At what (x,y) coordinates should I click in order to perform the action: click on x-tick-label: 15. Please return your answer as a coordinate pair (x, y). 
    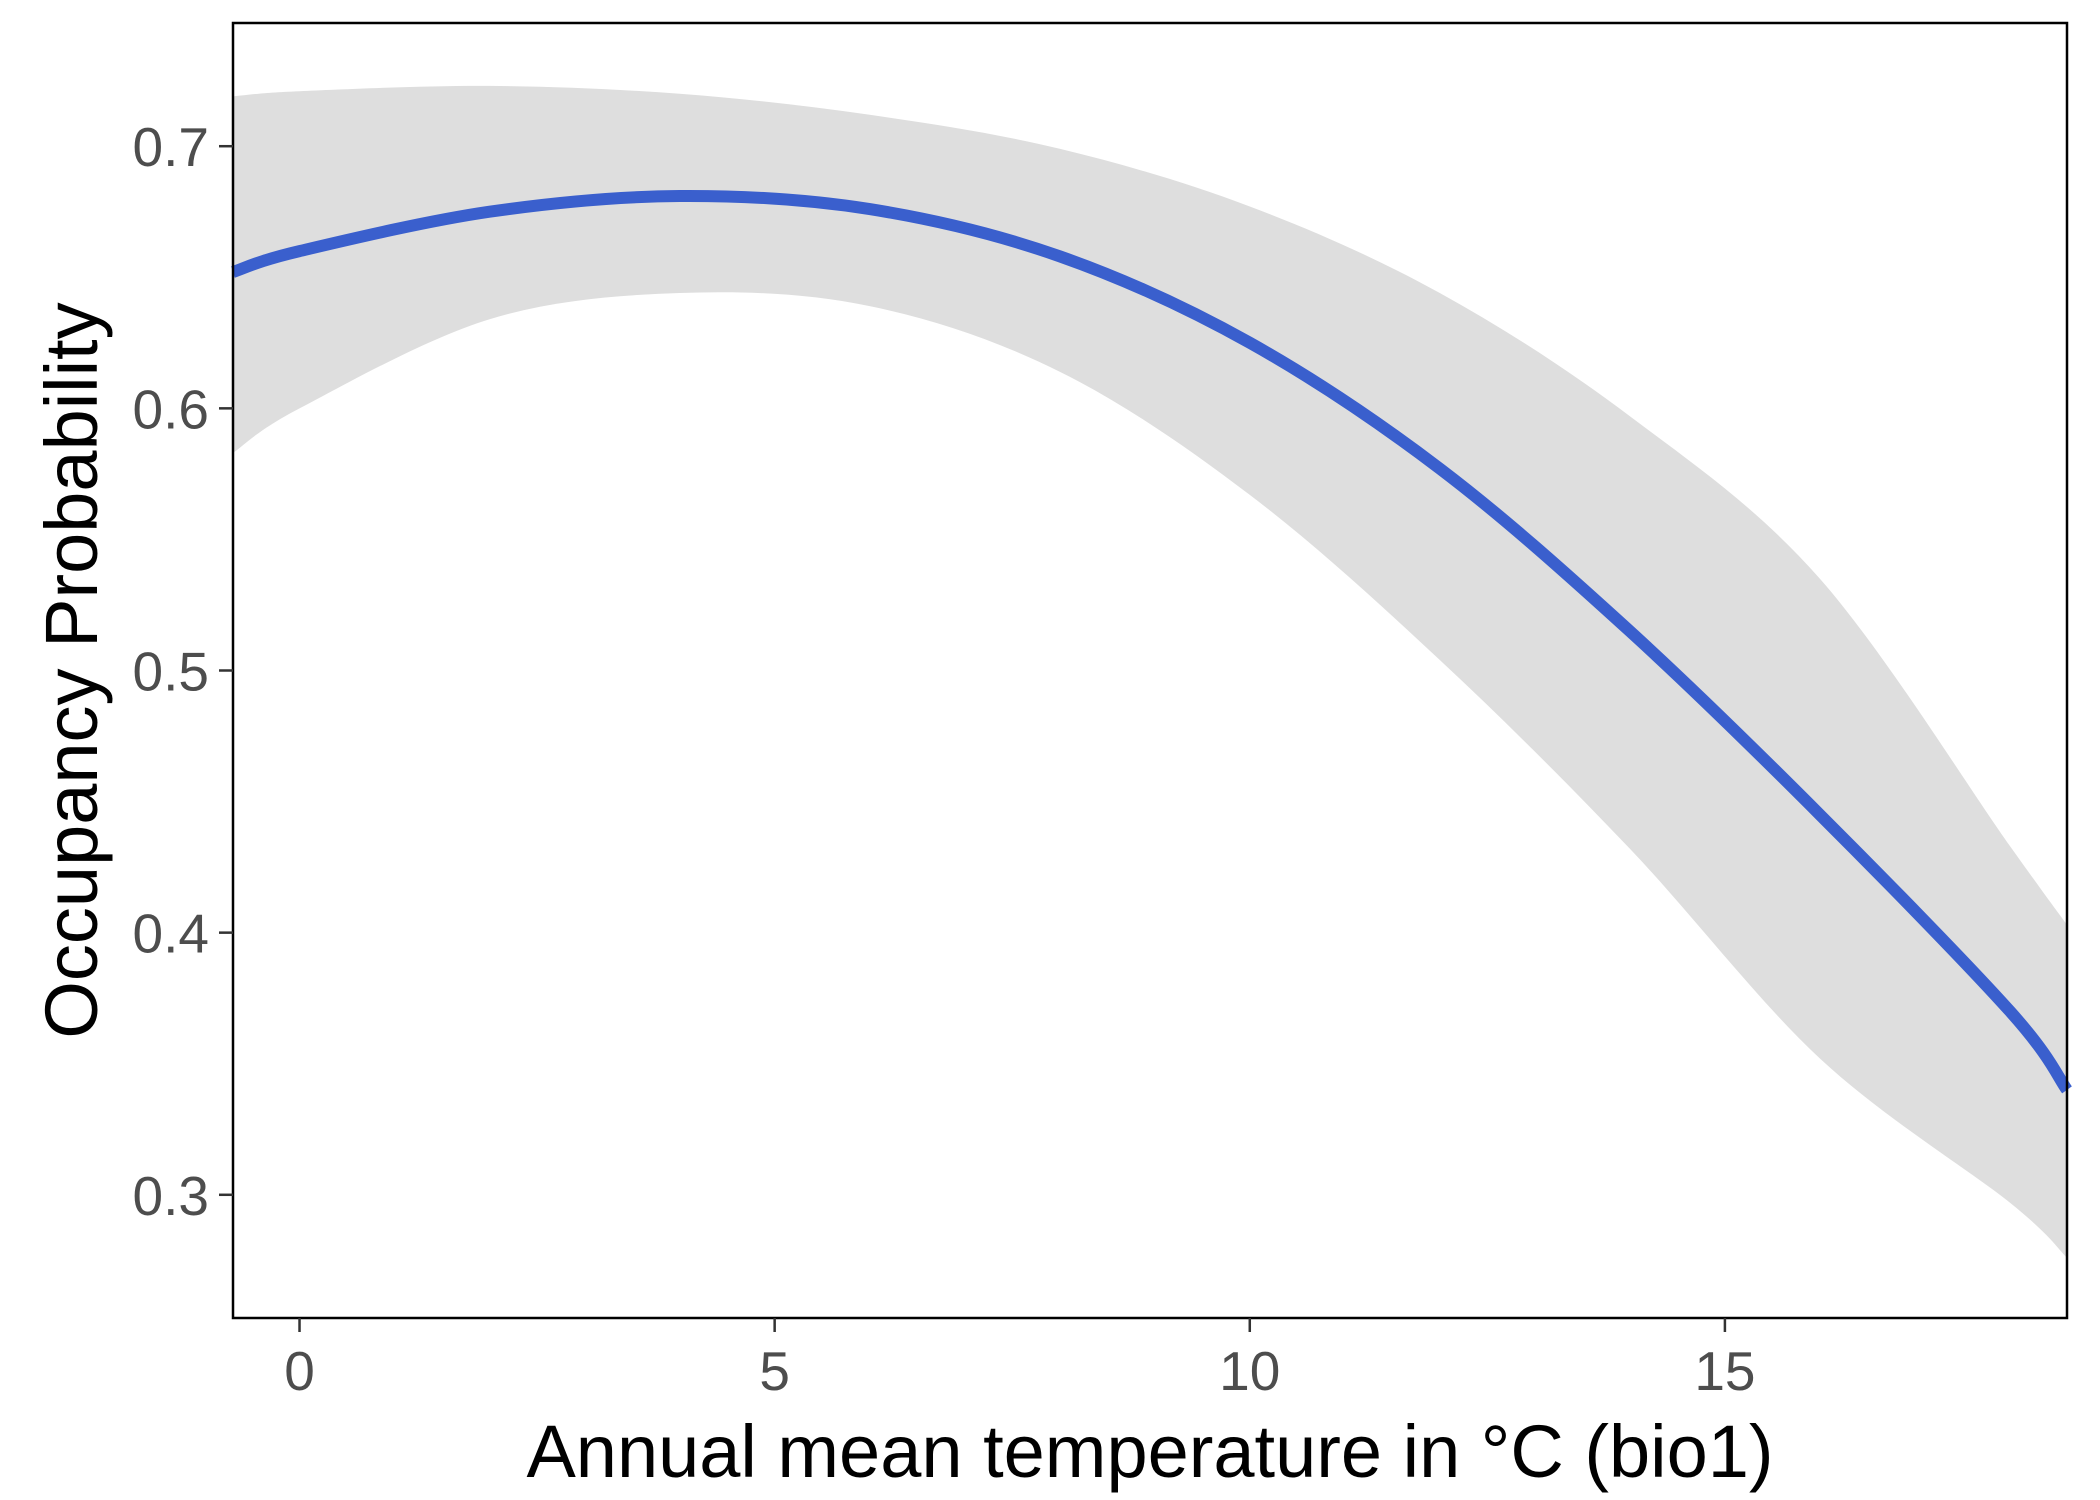
    Looking at the image, I should click on (1724, 1371).